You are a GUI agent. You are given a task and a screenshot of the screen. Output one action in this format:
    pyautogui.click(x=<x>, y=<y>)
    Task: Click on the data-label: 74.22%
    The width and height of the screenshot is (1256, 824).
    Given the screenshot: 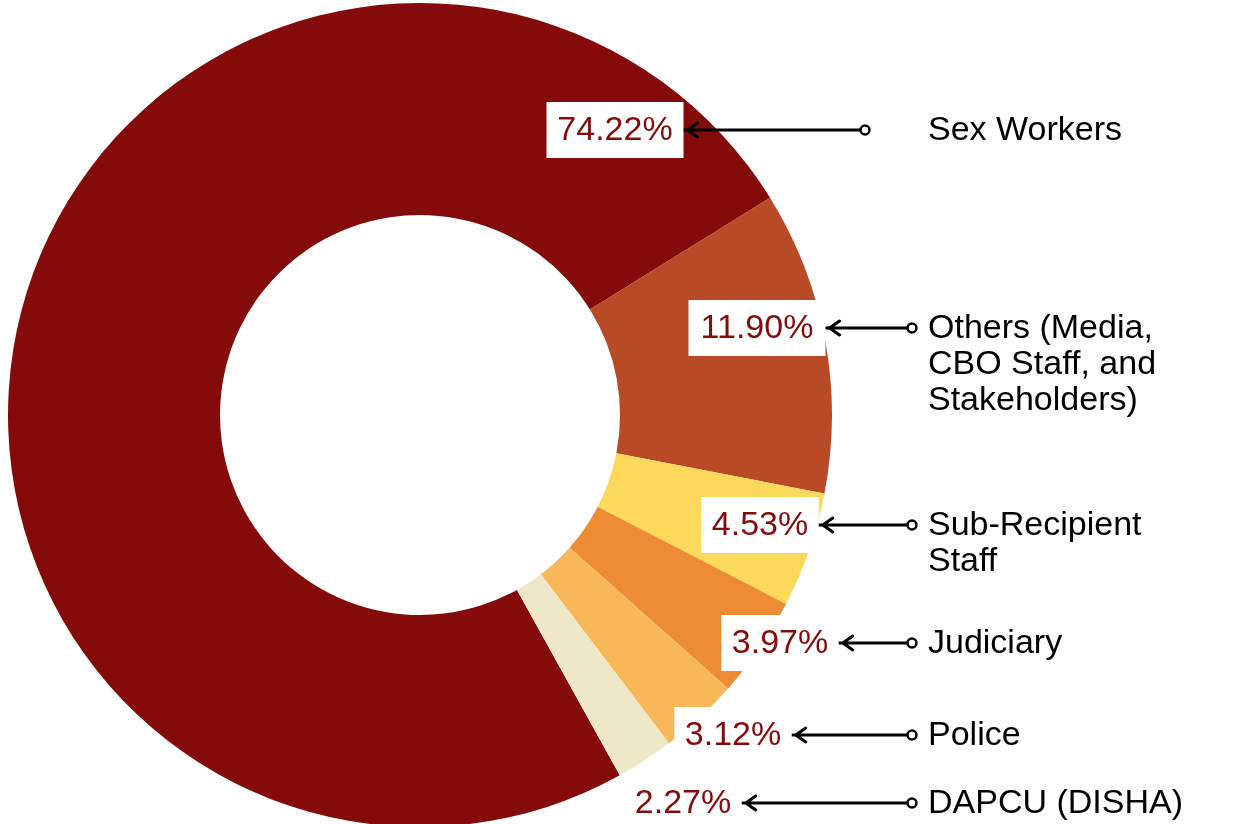 What is the action you would take?
    pyautogui.click(x=615, y=128)
    